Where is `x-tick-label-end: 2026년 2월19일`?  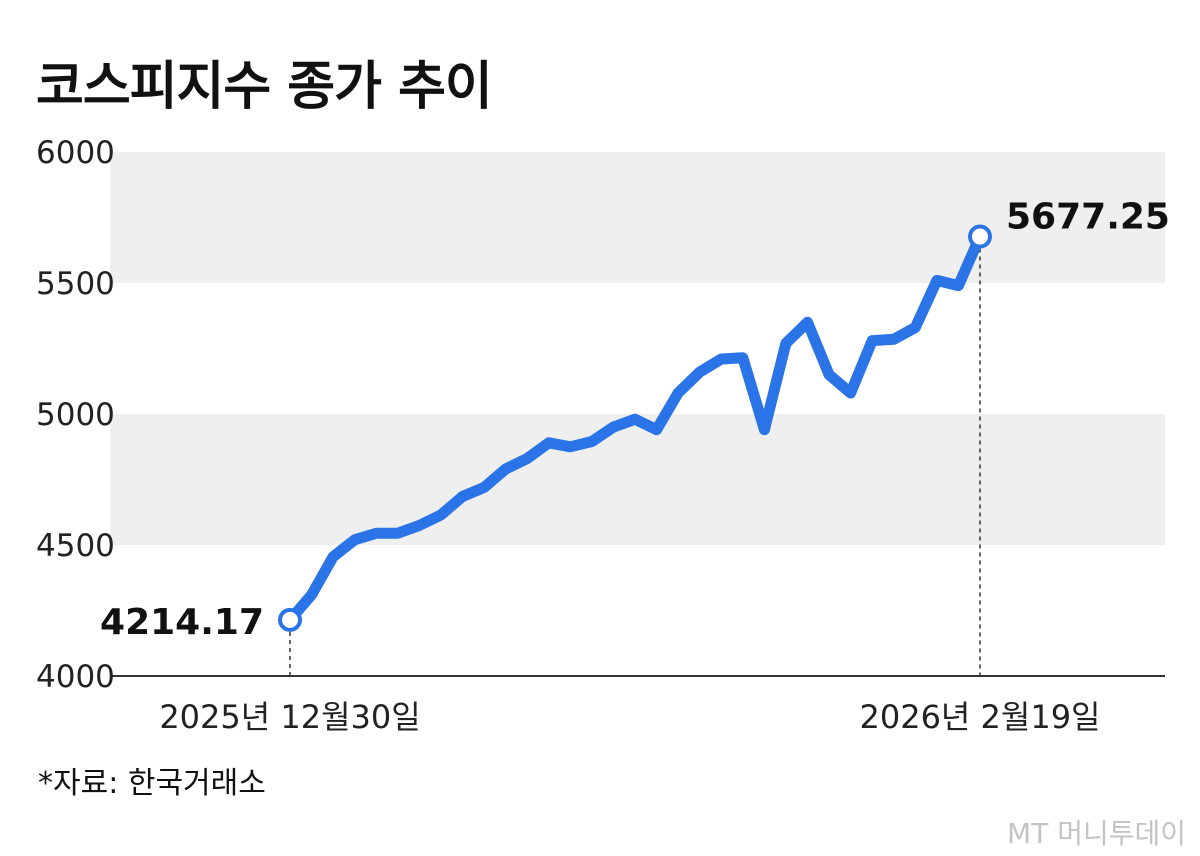 x-tick-label-end: 2026년 2월19일 is located at coordinates (979, 717).